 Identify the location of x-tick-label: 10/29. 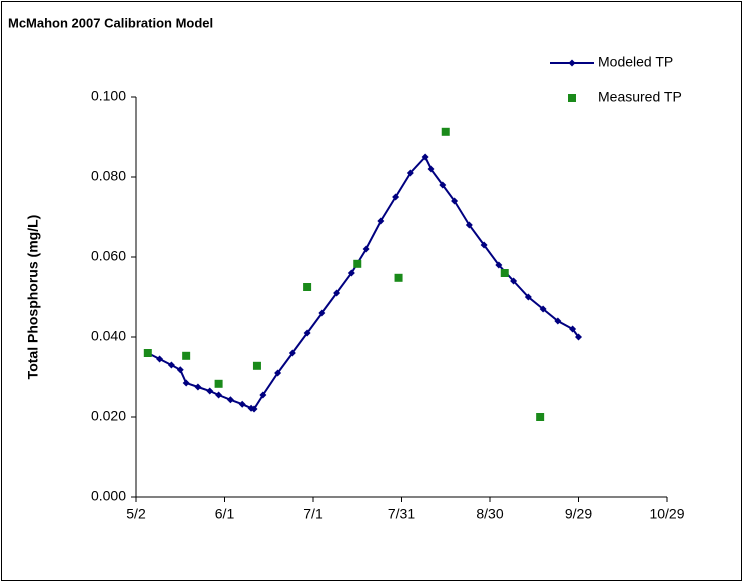
(666, 514).